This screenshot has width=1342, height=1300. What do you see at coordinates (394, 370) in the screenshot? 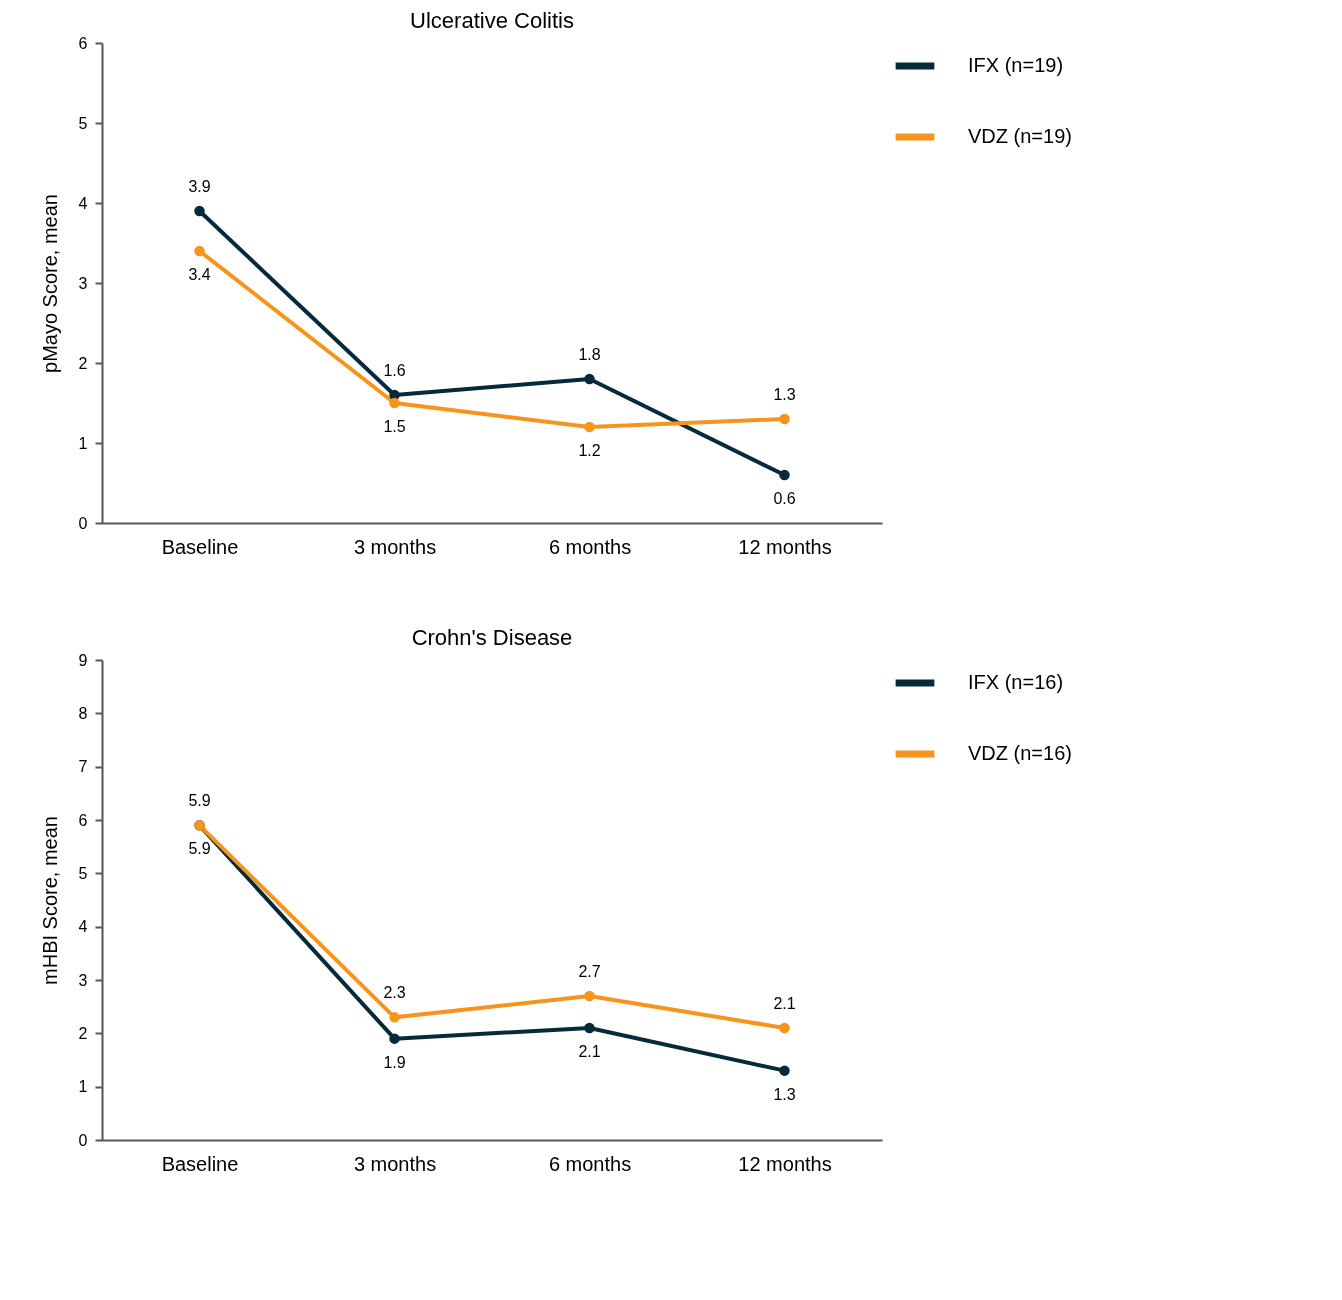
I see `data-label: 1.6` at bounding box center [394, 370].